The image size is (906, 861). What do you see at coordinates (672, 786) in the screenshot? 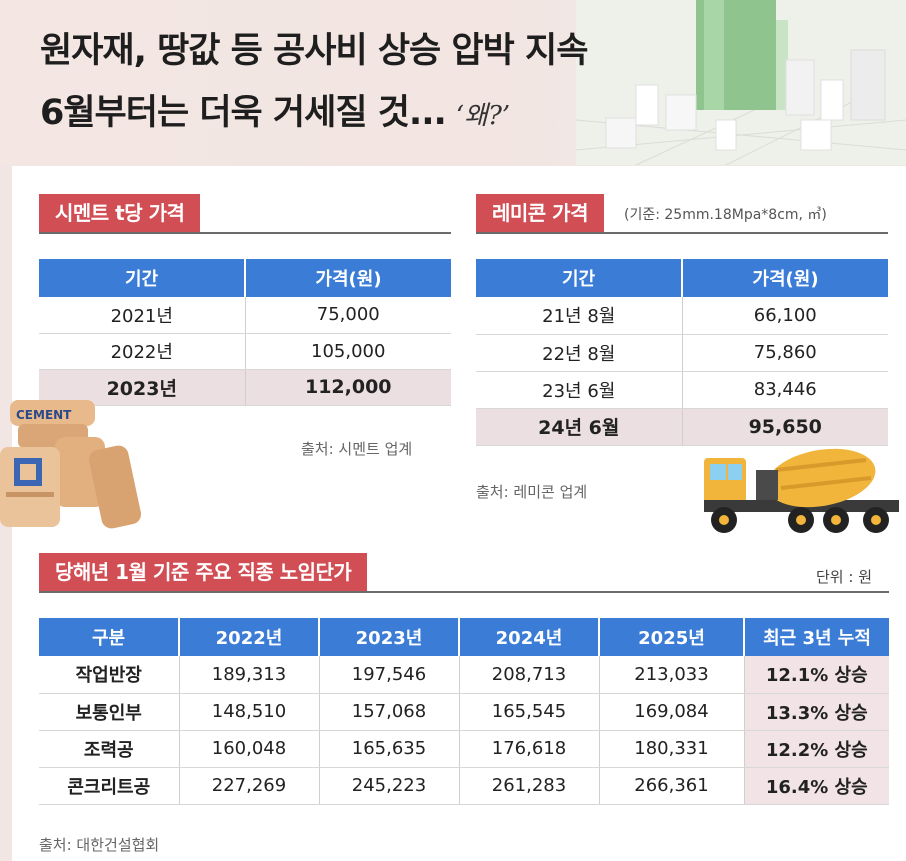
I see `labor-2025-cell: 266,361` at bounding box center [672, 786].